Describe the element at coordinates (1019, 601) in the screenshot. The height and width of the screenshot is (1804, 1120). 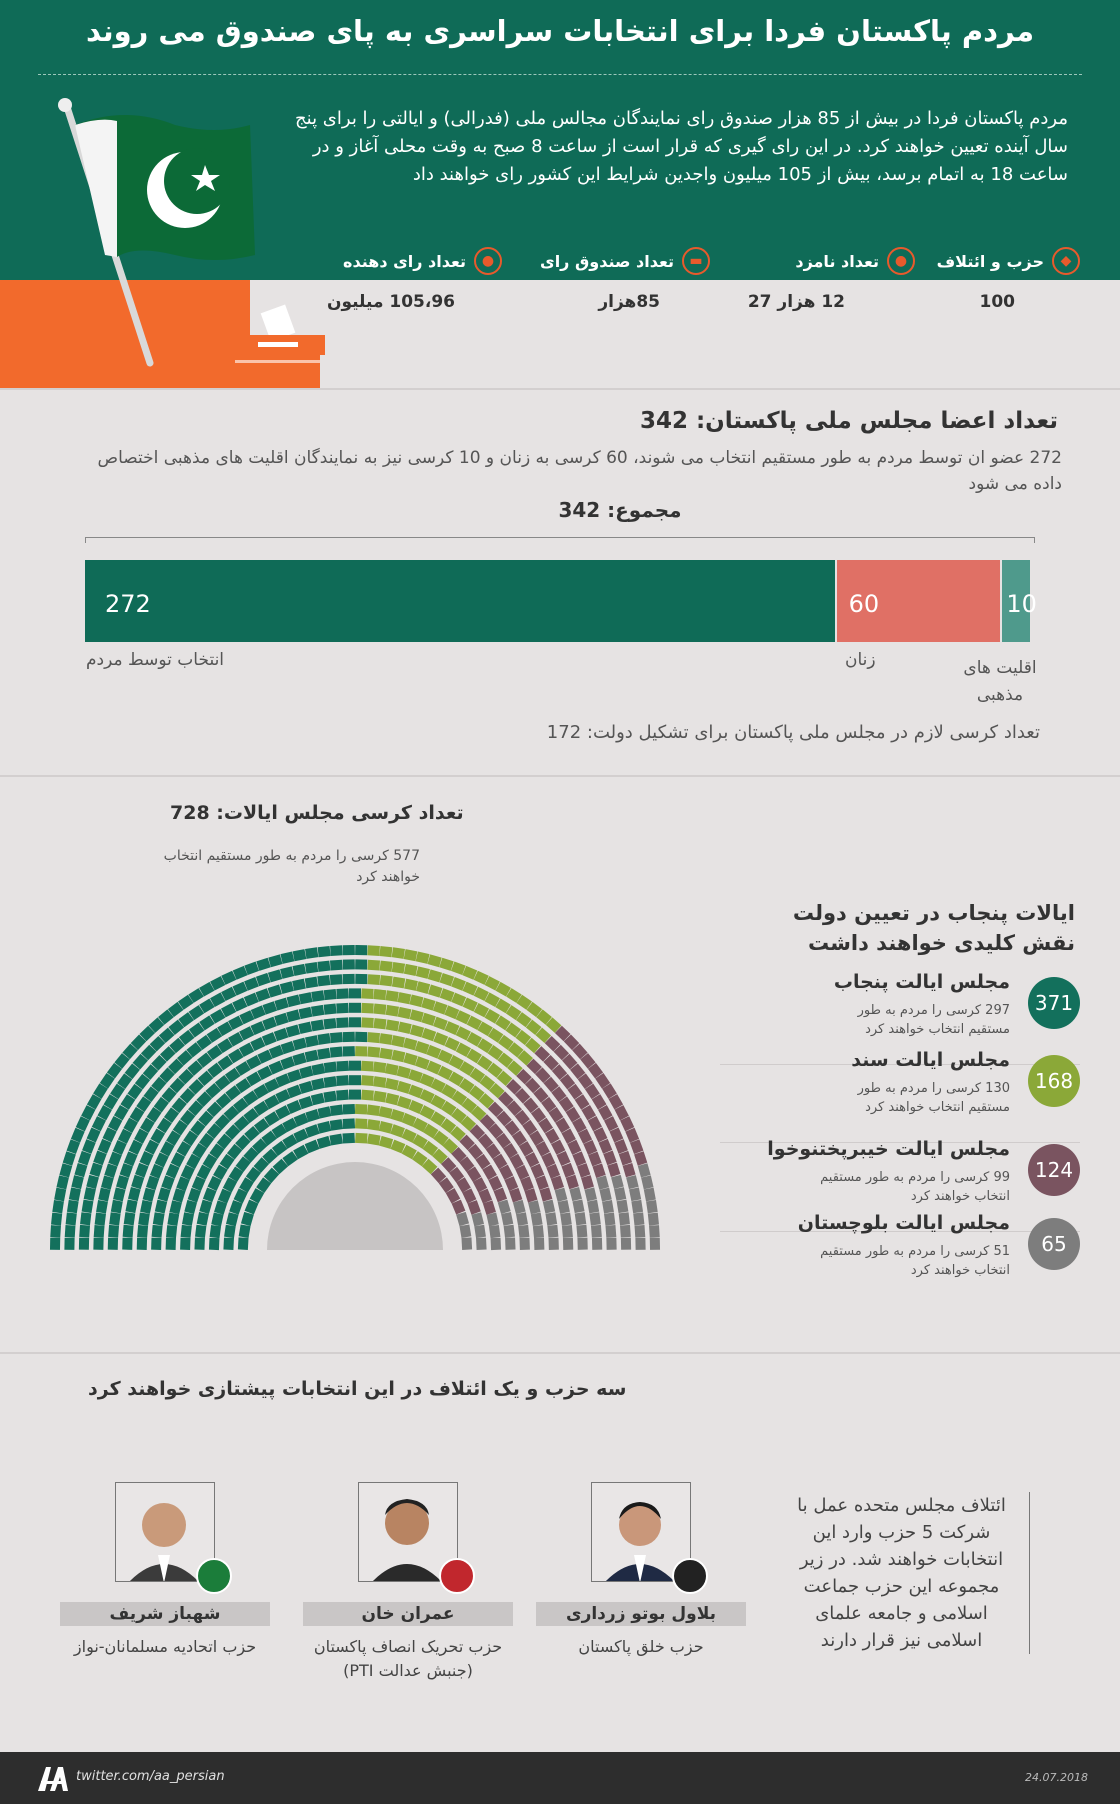
I see `seg-minority: 10` at that location.